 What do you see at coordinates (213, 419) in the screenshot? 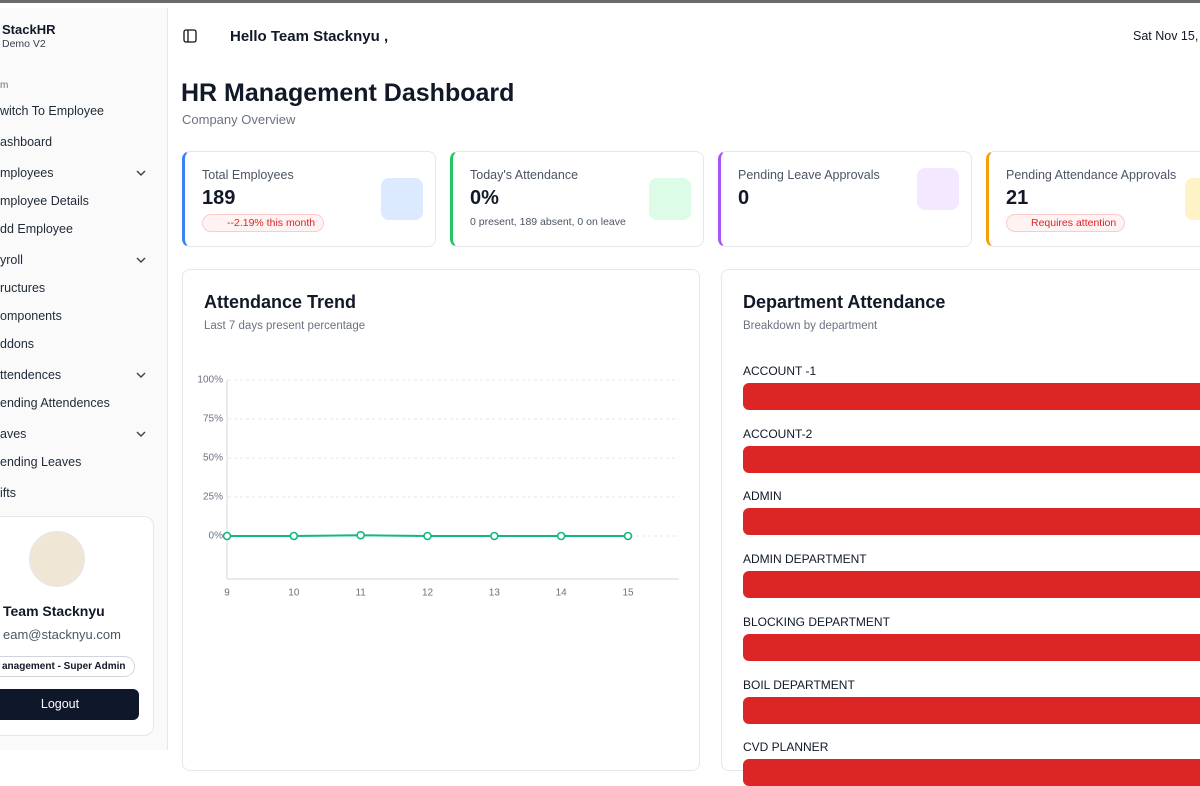
I see `y-tick-label: 75%` at bounding box center [213, 419].